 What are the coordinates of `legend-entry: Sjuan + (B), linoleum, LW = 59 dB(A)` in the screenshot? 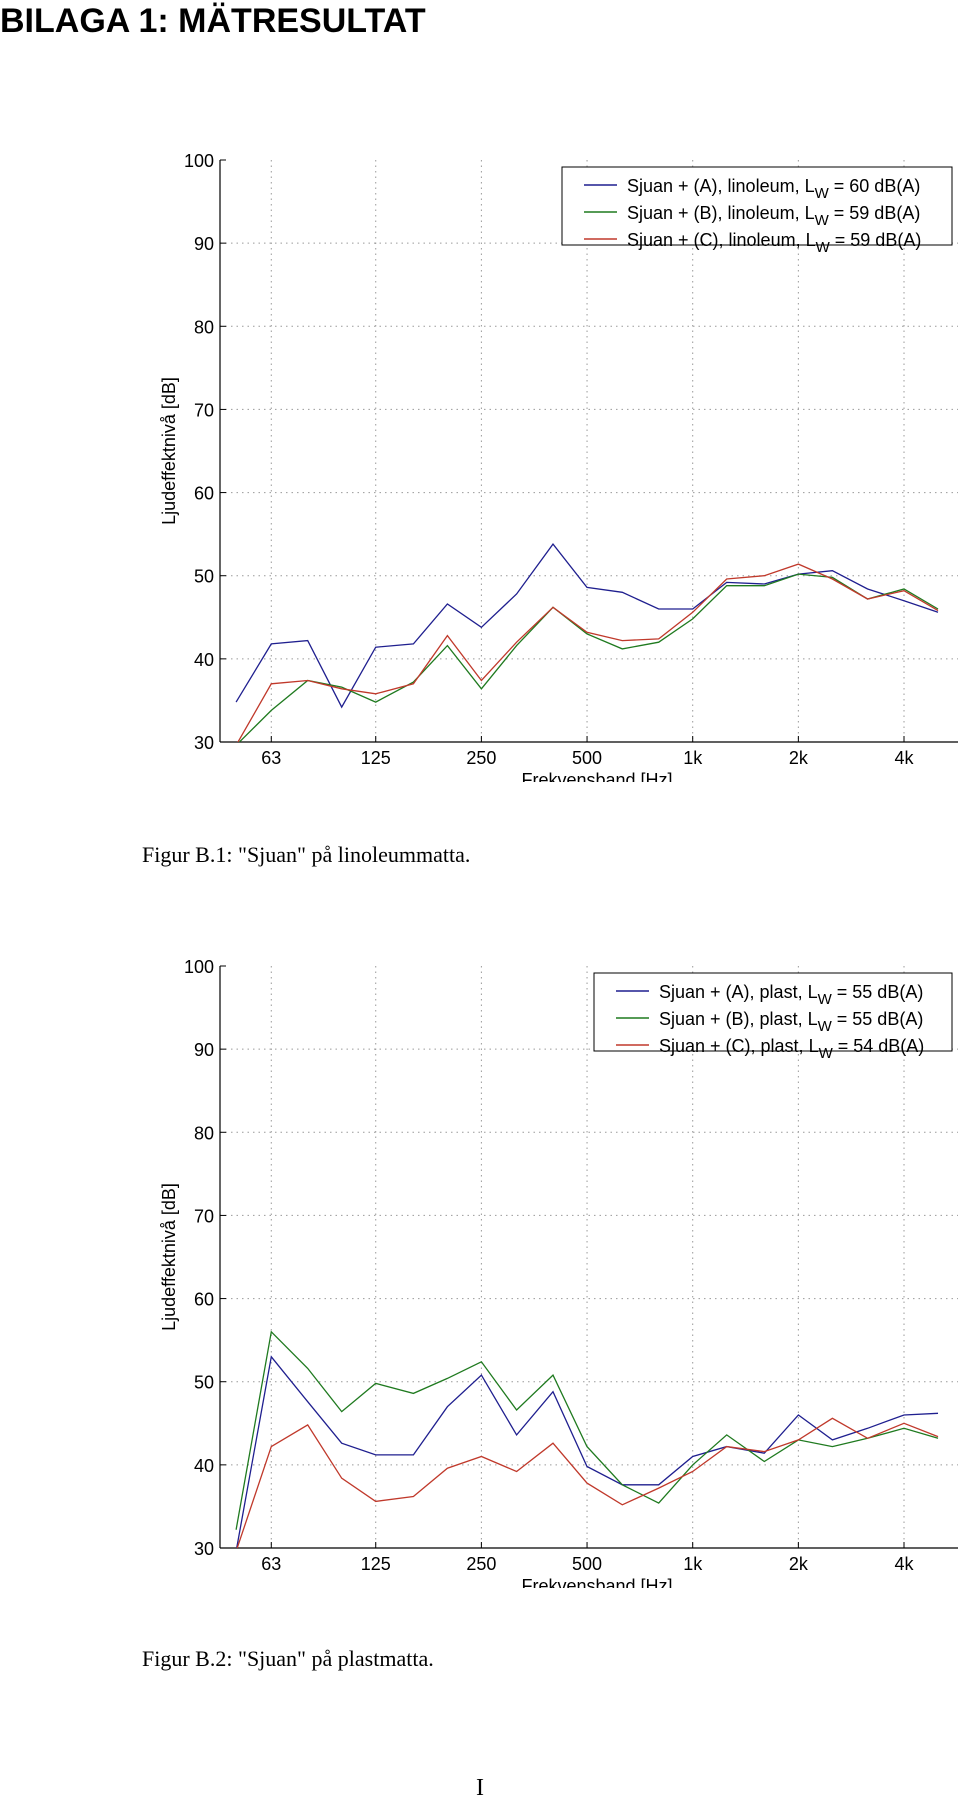 It's located at (773, 216).